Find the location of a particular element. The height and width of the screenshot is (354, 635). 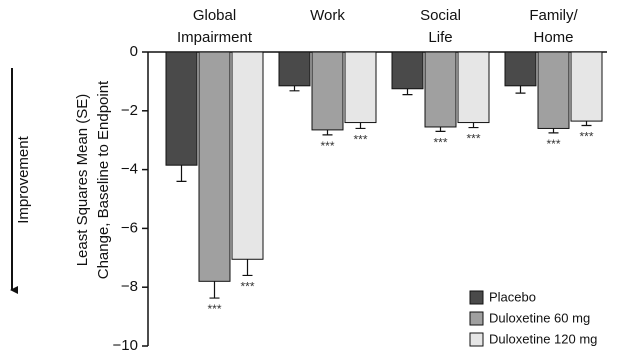

y-tick-label: −10 is located at coordinates (125, 345).